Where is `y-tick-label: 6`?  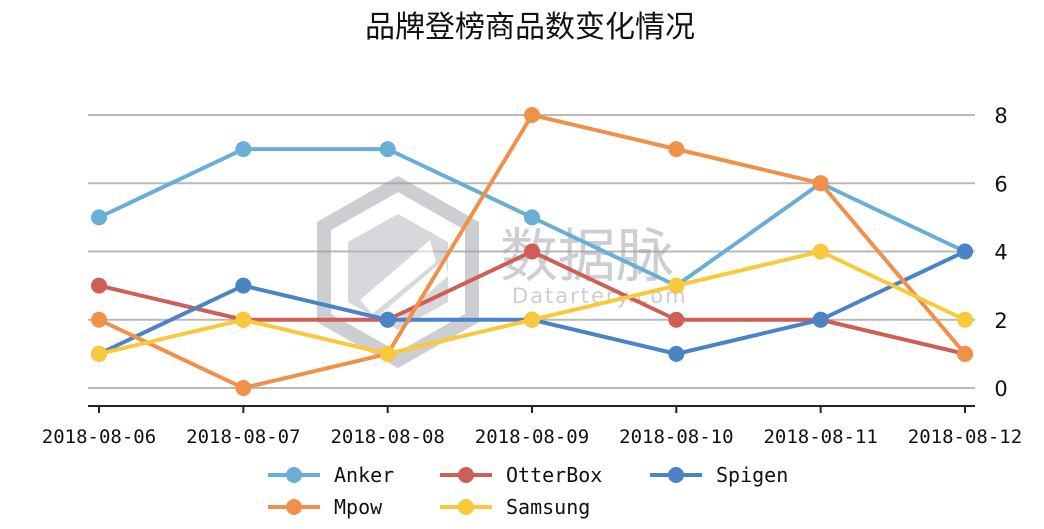
y-tick-label: 6 is located at coordinates (1000, 184).